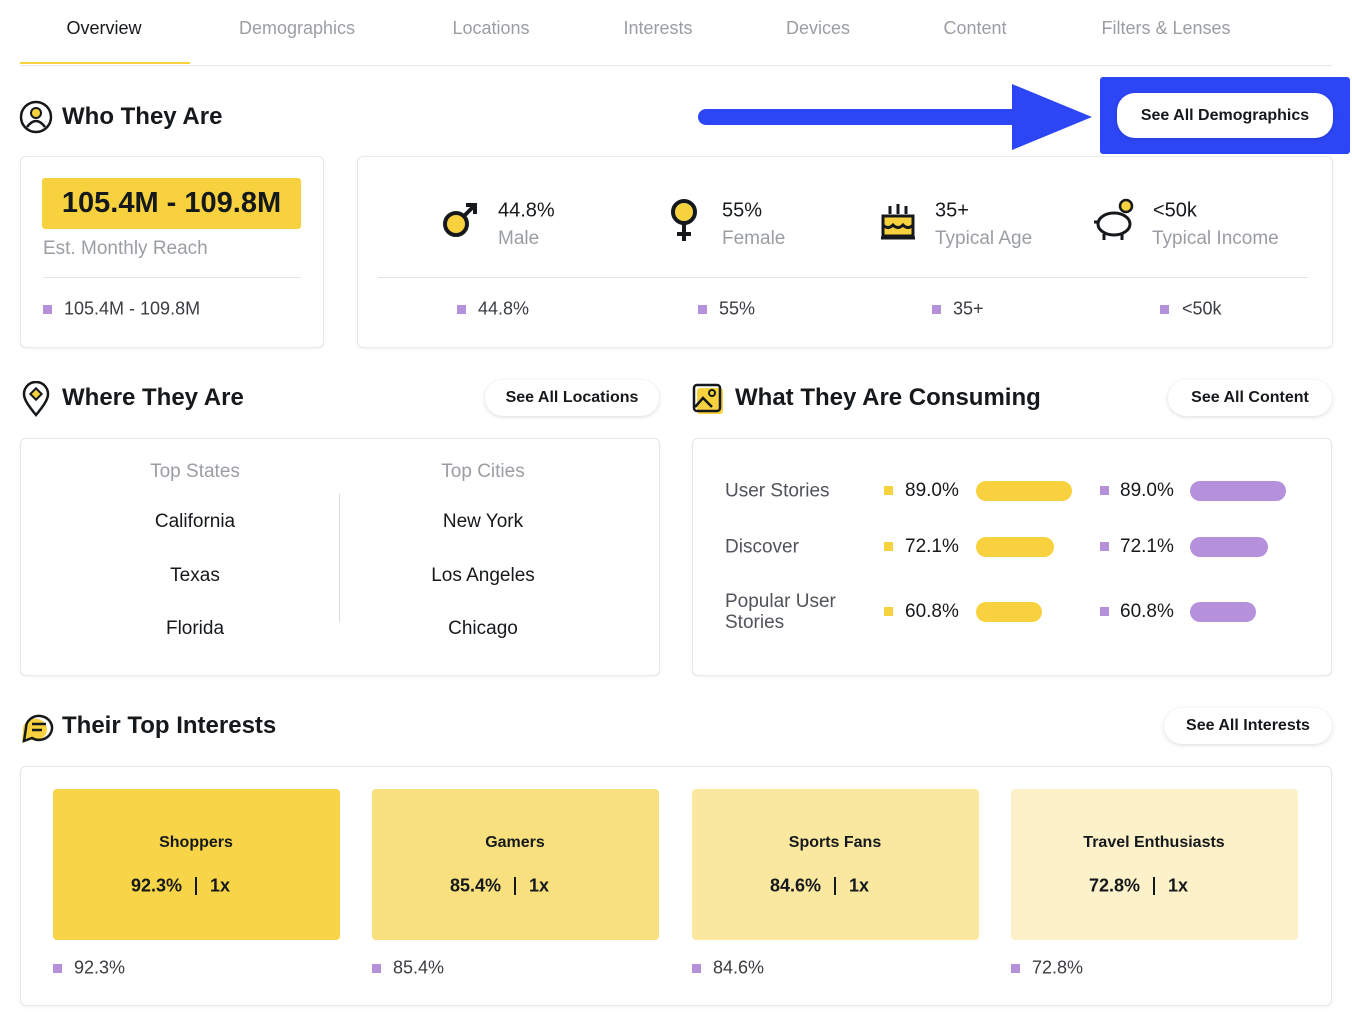 Image resolution: width=1352 pixels, height=1024 pixels. What do you see at coordinates (684, 220) in the screenshot?
I see `female-icon` at bounding box center [684, 220].